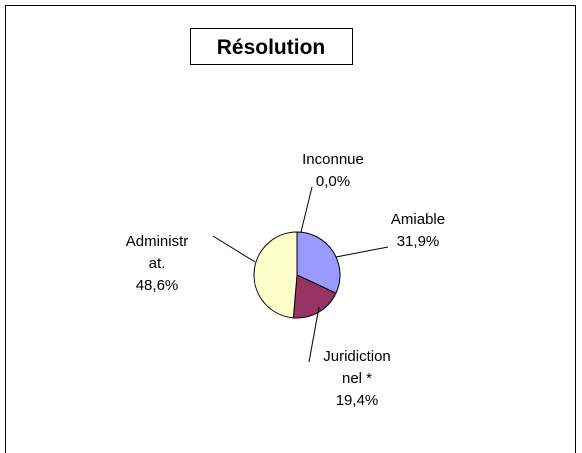  Describe the element at coordinates (157, 285) in the screenshot. I see `slice-value-label: 48,6%` at that location.